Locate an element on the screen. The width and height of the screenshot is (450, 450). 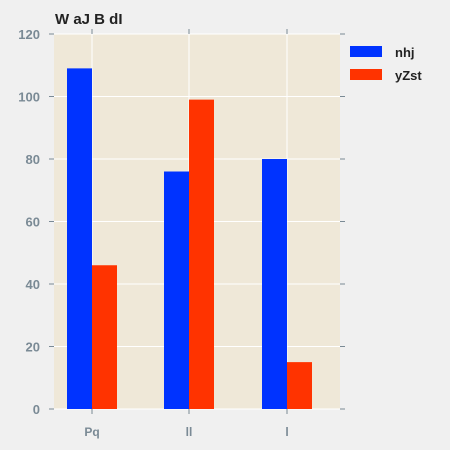
legend: nhj yZst is located at coordinates (386, 64).